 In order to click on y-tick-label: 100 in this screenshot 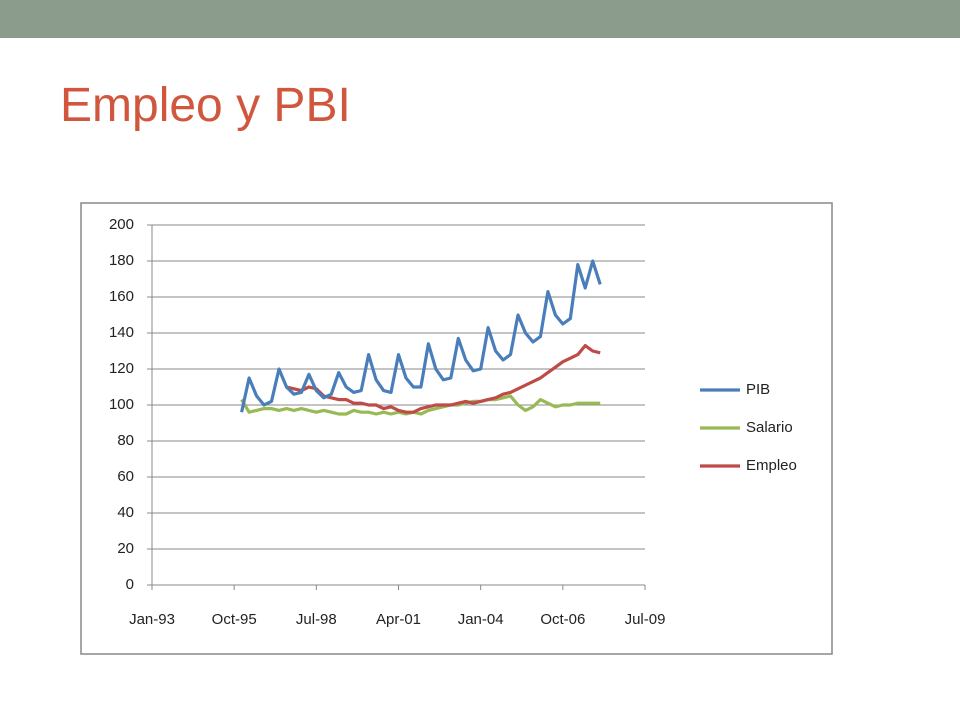, I will do `click(121, 404)`.